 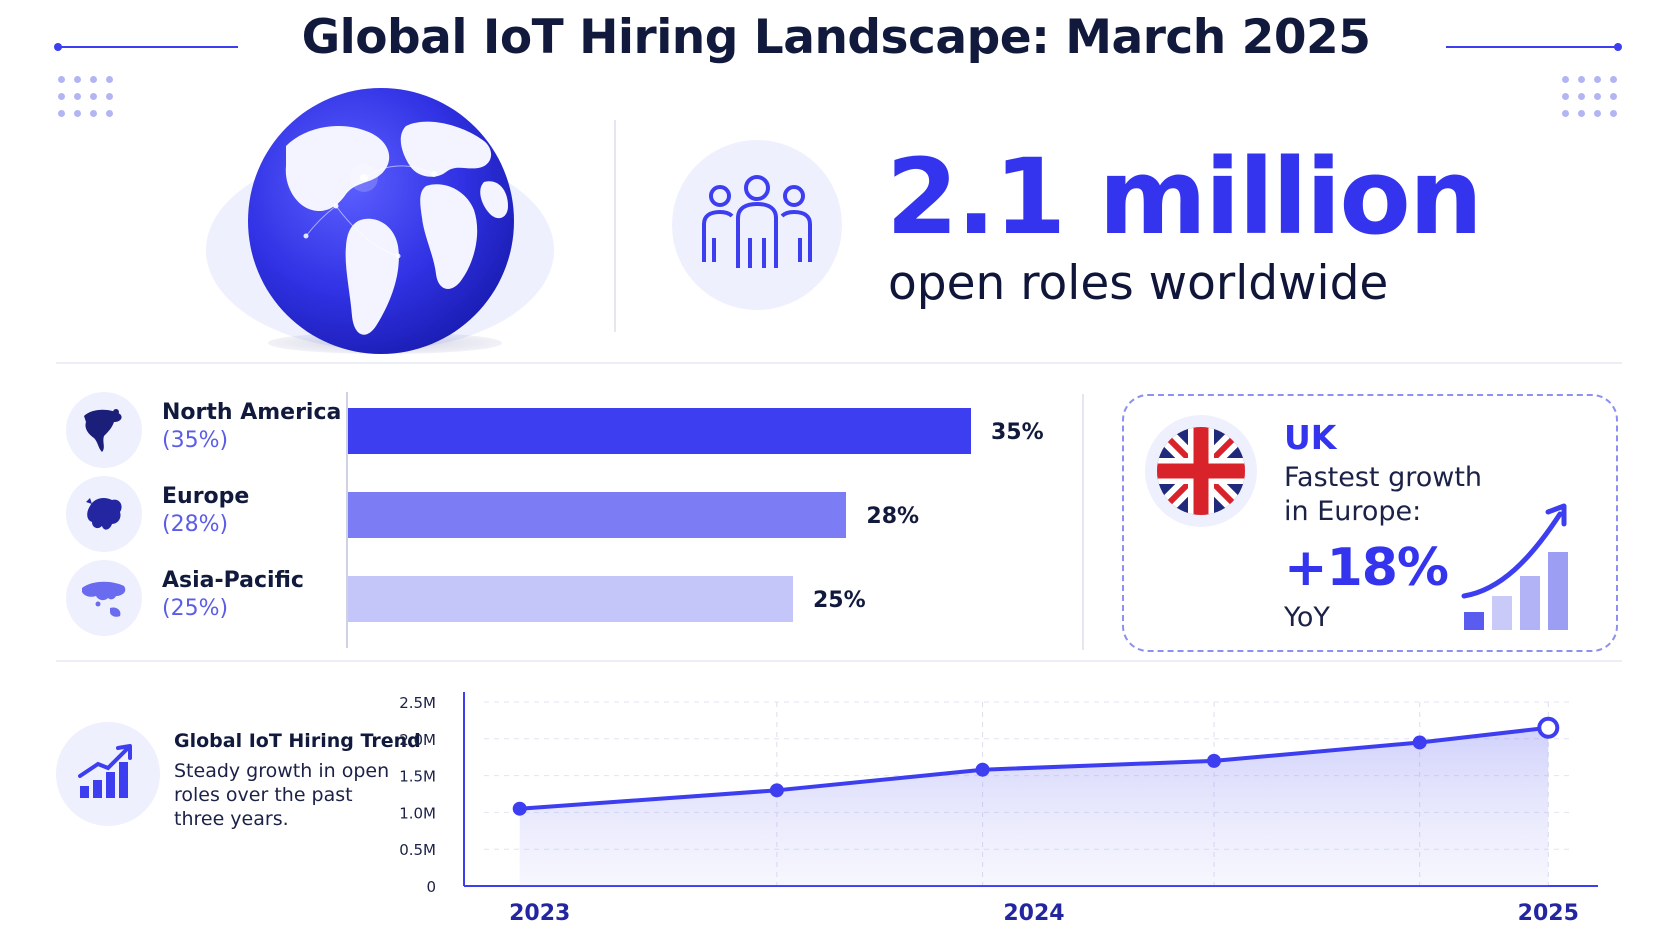 I want to click on region-name-asia-pacific: Asia-Pacific, so click(x=233, y=580).